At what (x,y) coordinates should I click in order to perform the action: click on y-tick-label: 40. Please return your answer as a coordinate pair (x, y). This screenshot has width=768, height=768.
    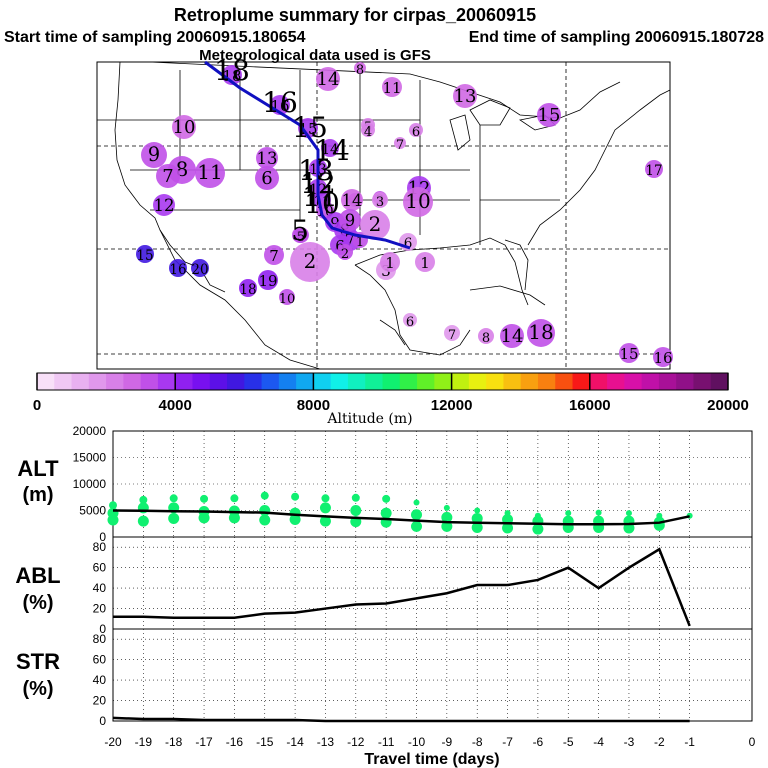
    Looking at the image, I should click on (100, 680).